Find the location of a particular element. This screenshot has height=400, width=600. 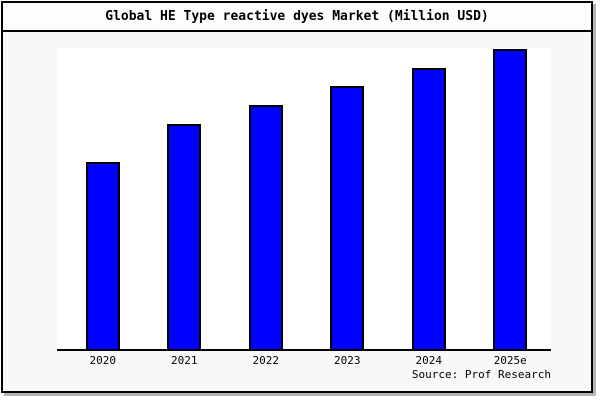

x-tick-label: 2024 is located at coordinates (429, 360).